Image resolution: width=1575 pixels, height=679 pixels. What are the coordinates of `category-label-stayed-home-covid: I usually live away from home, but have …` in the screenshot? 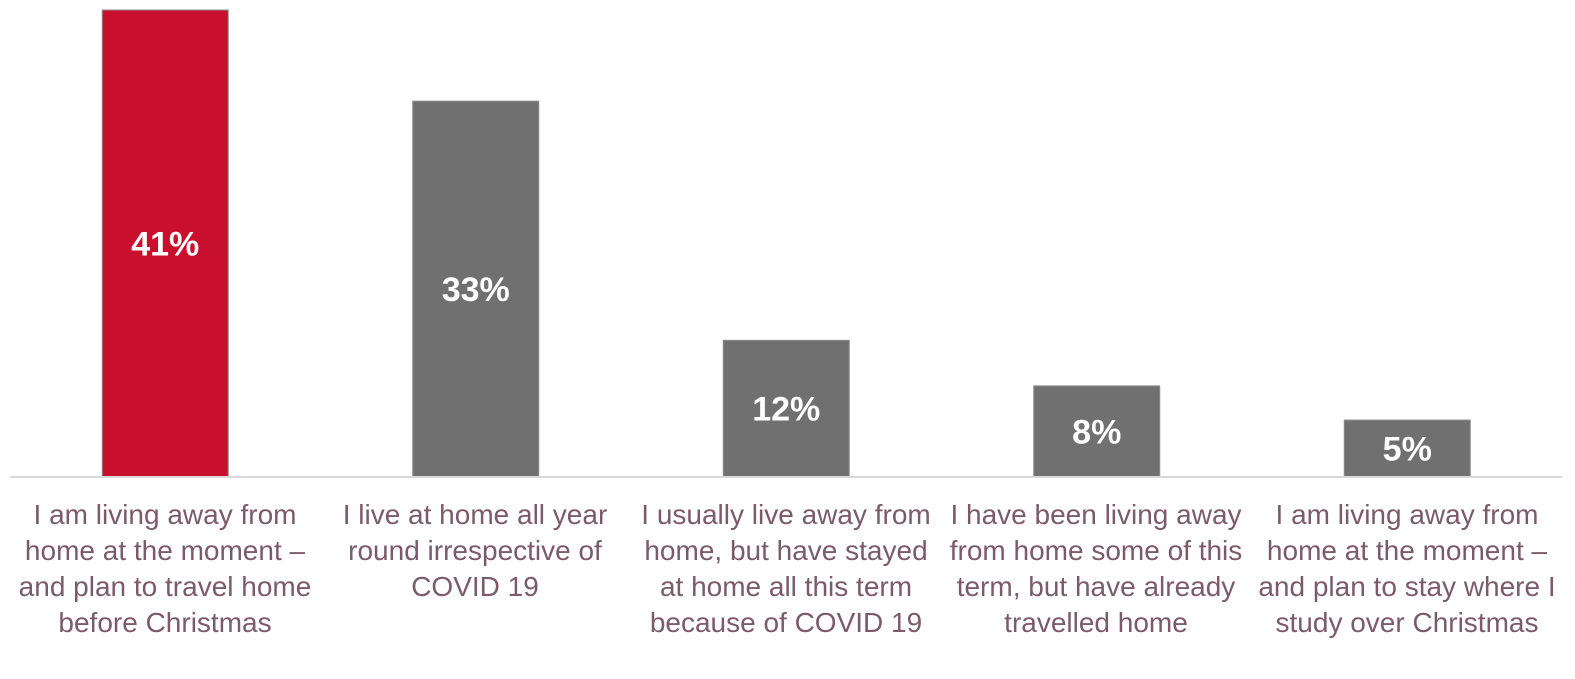 It's located at (786, 568).